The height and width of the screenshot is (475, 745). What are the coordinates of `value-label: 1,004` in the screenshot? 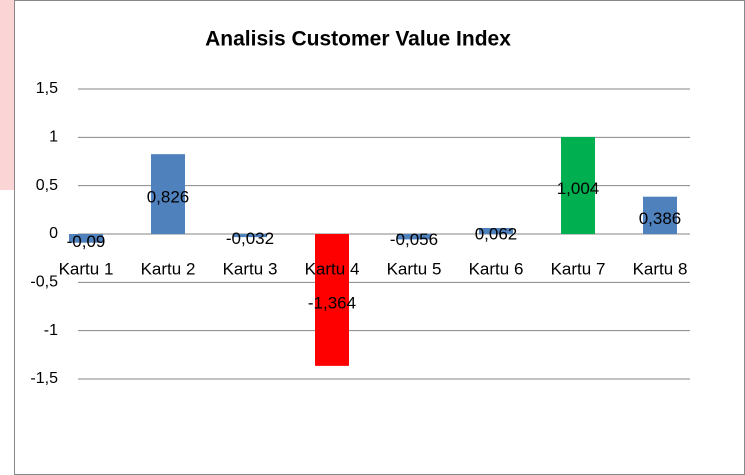 It's located at (578, 188).